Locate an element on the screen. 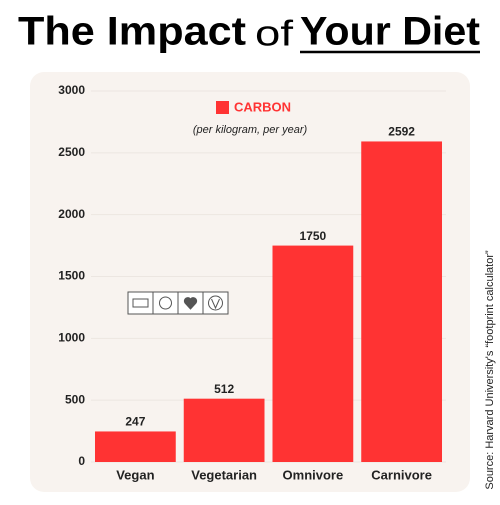  subtitle: (per kilogram, per year) is located at coordinates (250, 130).